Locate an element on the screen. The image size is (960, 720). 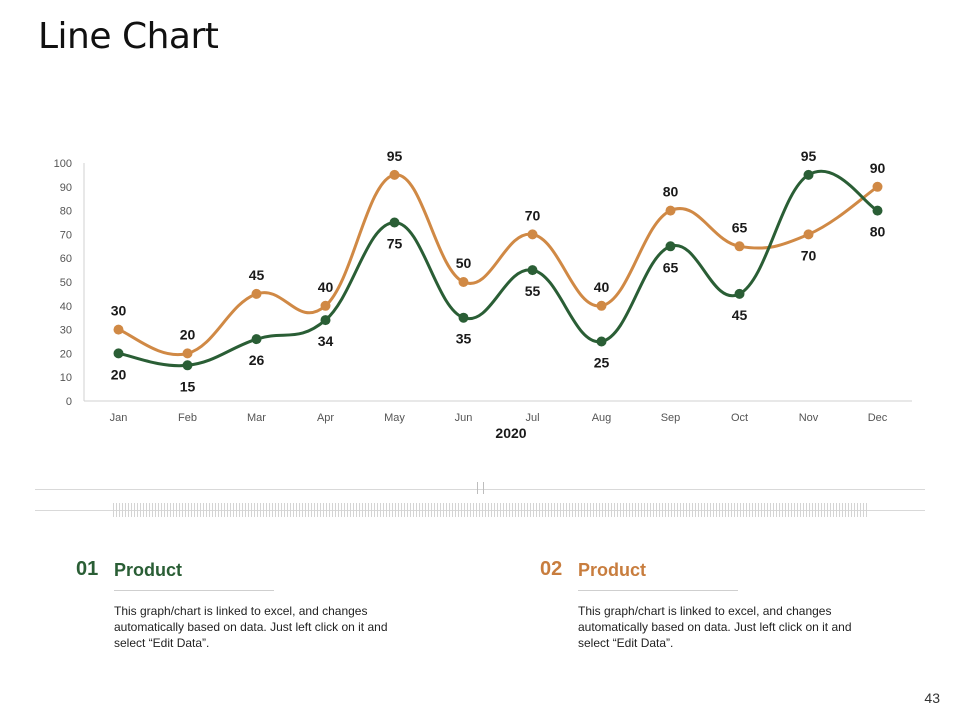
y-tick-label: 40 is located at coordinates (66, 307).